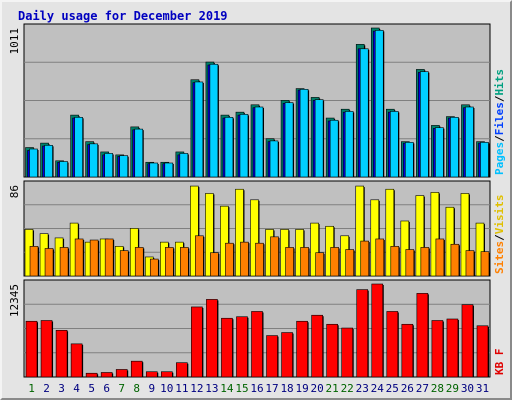 This screenshot has width=512, height=400. What do you see at coordinates (151, 388) in the screenshot?
I see `day-label: 9` at bounding box center [151, 388].